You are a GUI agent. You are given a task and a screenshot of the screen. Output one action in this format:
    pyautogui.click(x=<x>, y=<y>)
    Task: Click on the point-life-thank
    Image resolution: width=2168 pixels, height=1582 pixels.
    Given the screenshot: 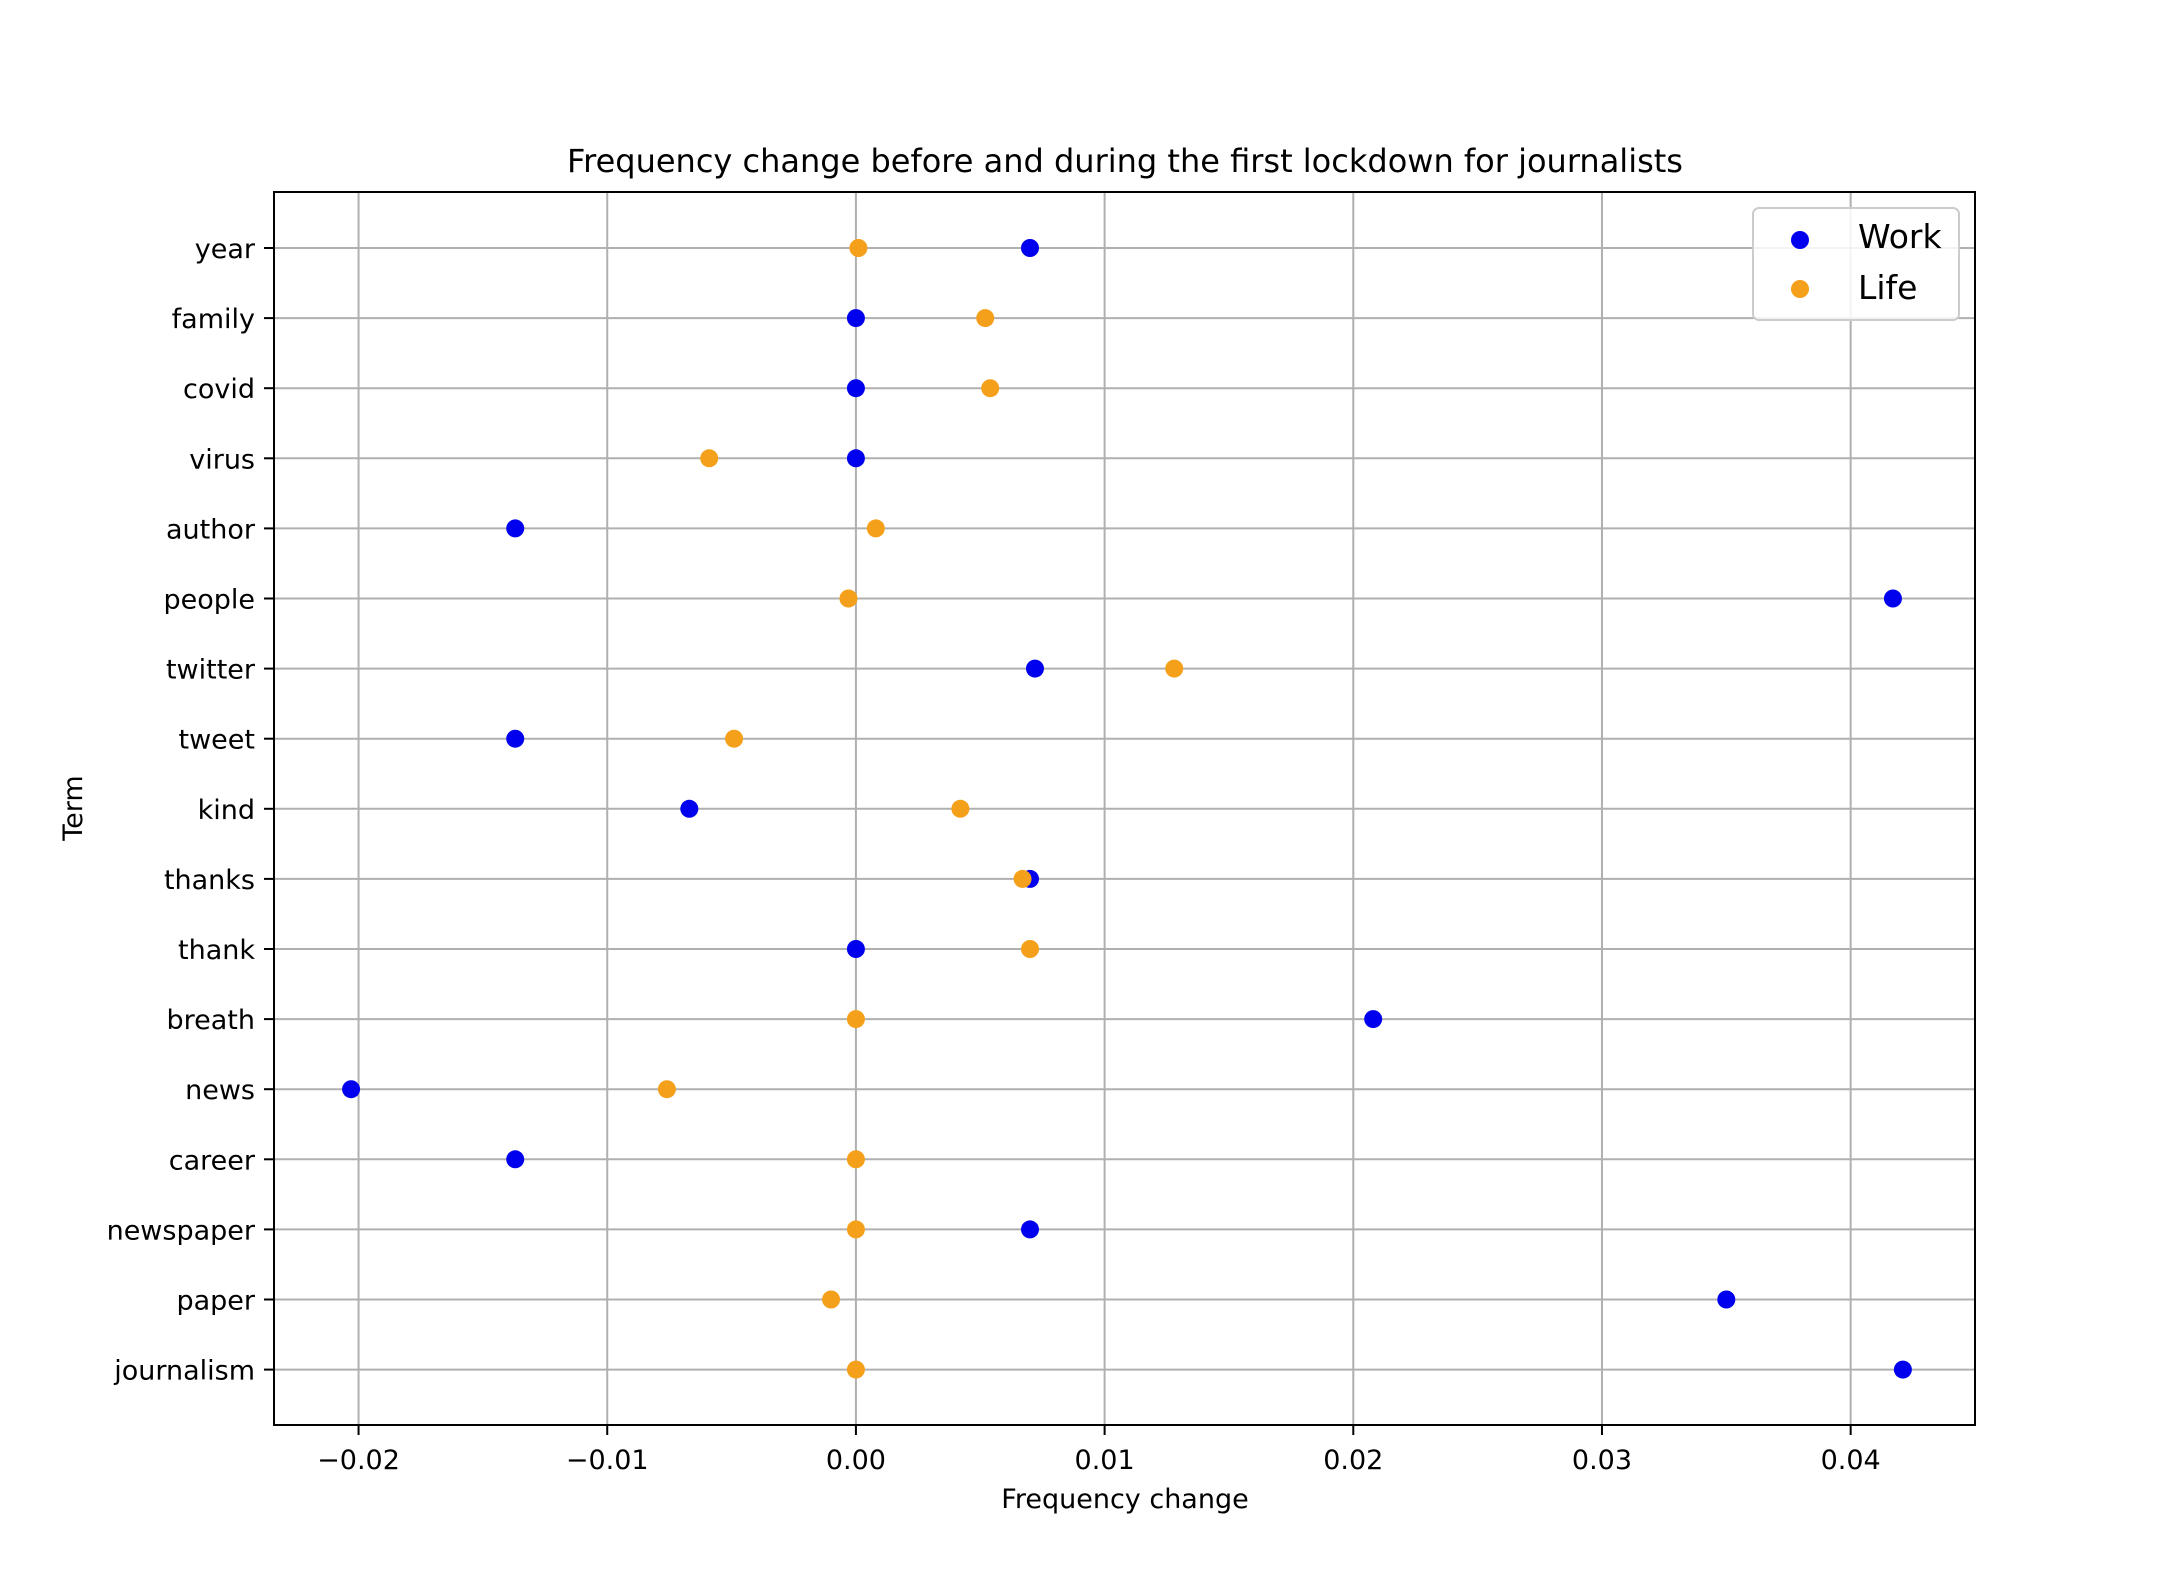 What is the action you would take?
    pyautogui.click(x=1030, y=949)
    